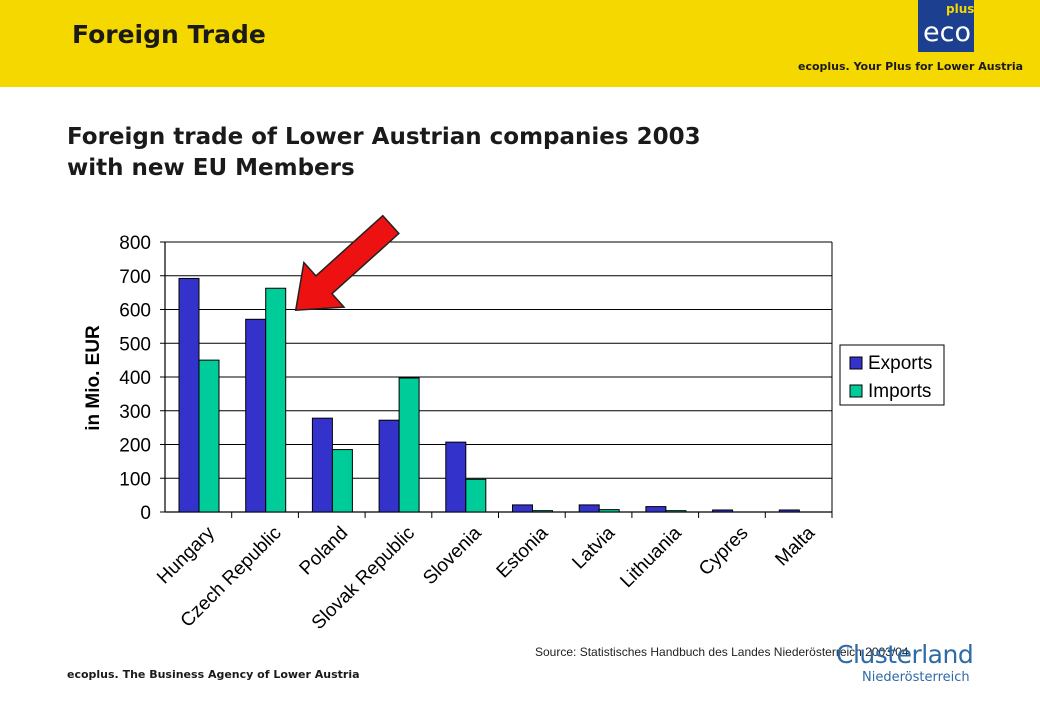 This screenshot has width=1040, height=720. Describe the element at coordinates (900, 363) in the screenshot. I see `legend-label-exports: Exports` at that location.